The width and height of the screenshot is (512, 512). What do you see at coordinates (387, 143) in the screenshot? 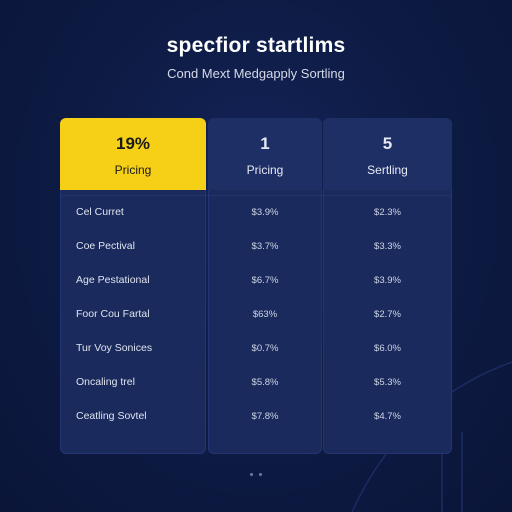
I see `column-header-value: 5` at bounding box center [387, 143].